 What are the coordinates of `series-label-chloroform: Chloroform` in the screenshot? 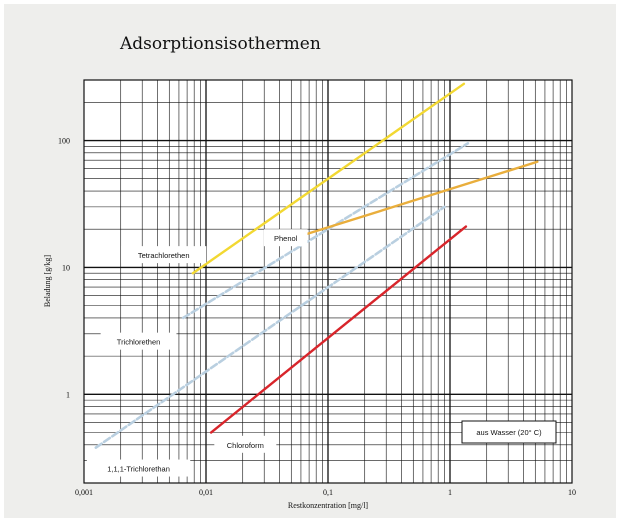 It's located at (245, 445).